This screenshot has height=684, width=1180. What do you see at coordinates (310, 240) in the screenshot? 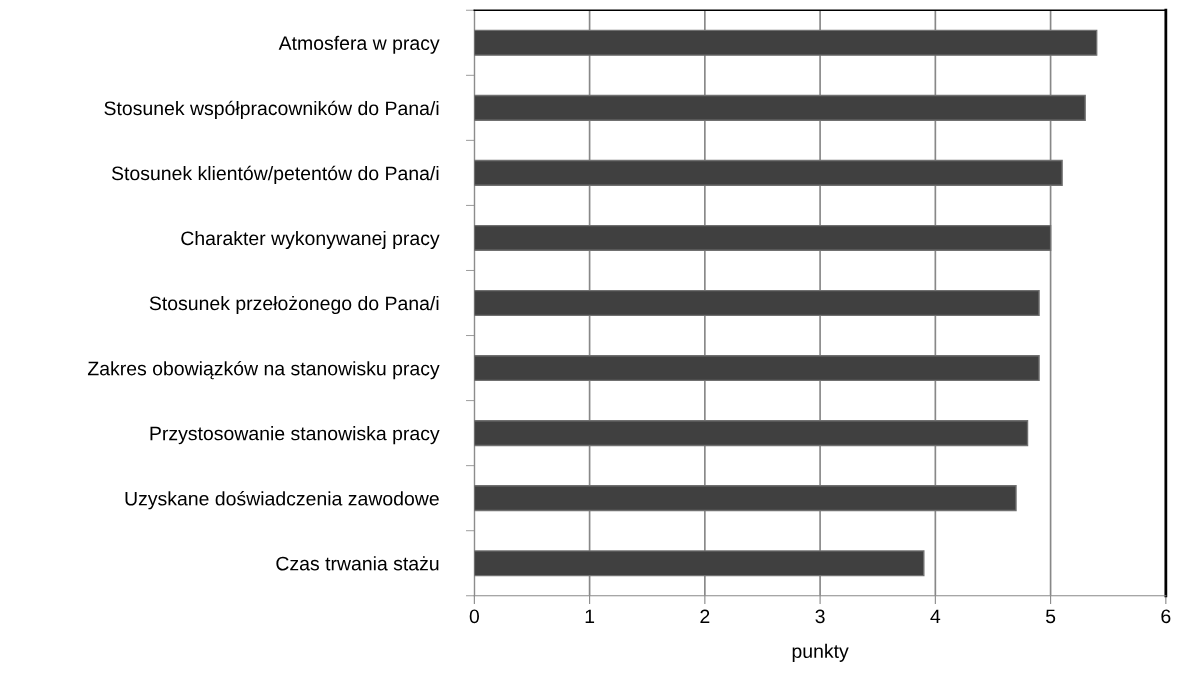
I see `y-tick-label: Charakter wykonywanej pracy` at bounding box center [310, 240].